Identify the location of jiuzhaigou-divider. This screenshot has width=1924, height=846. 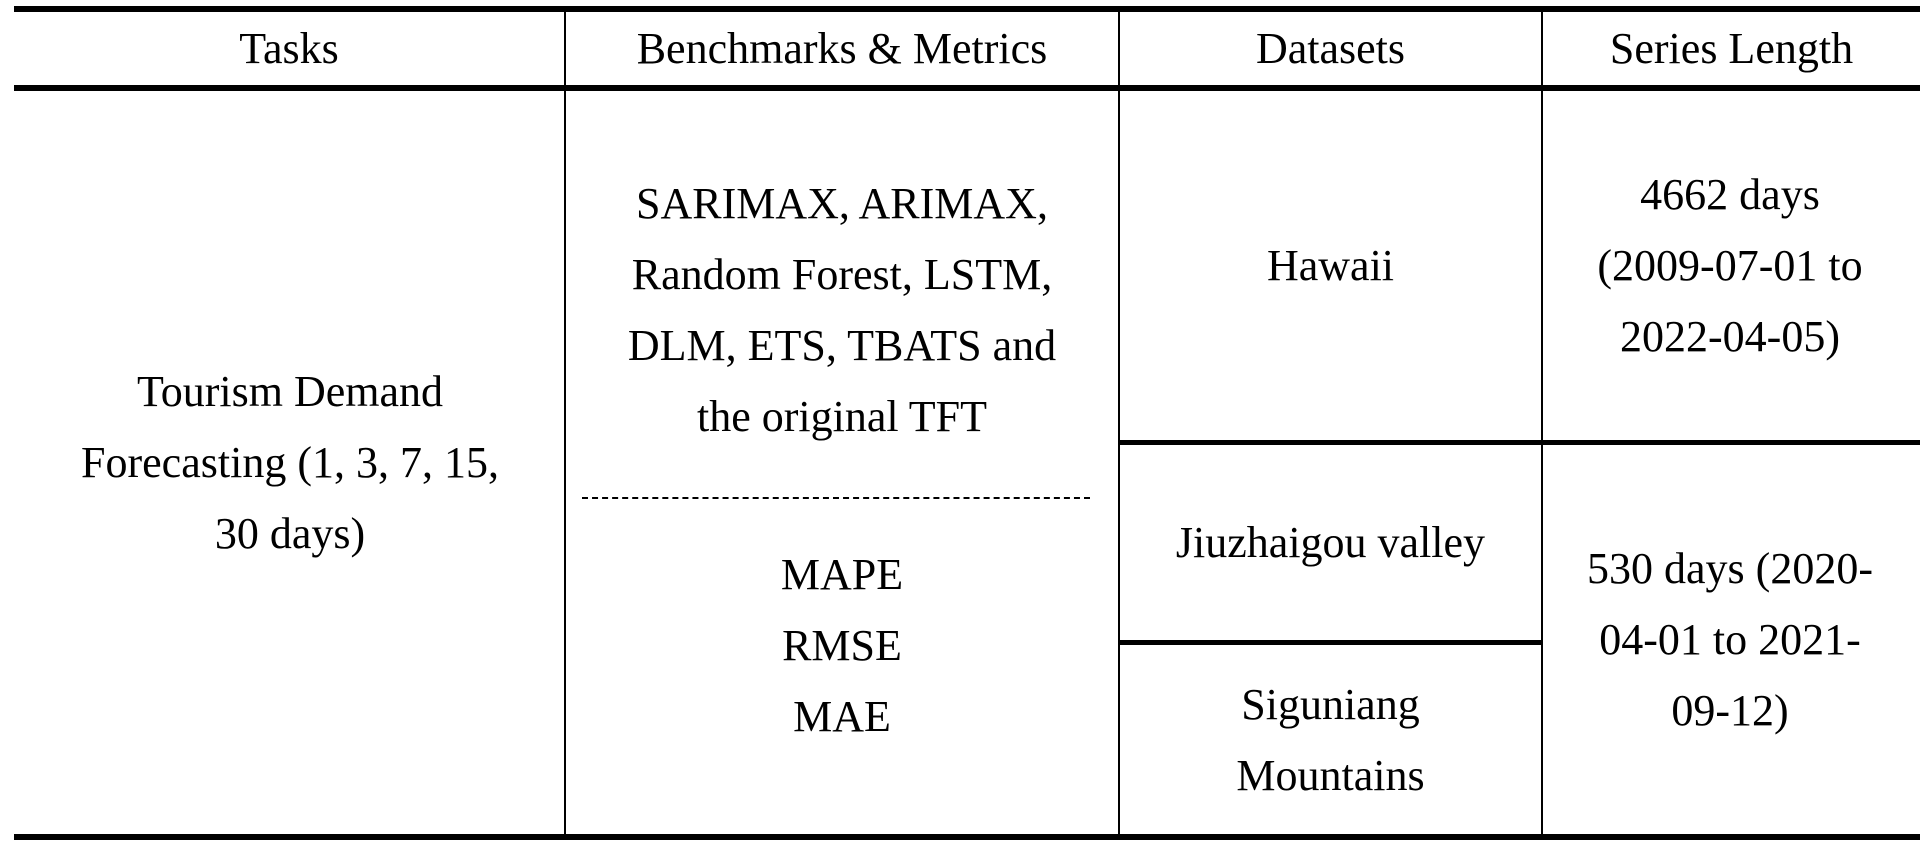
(1330, 642).